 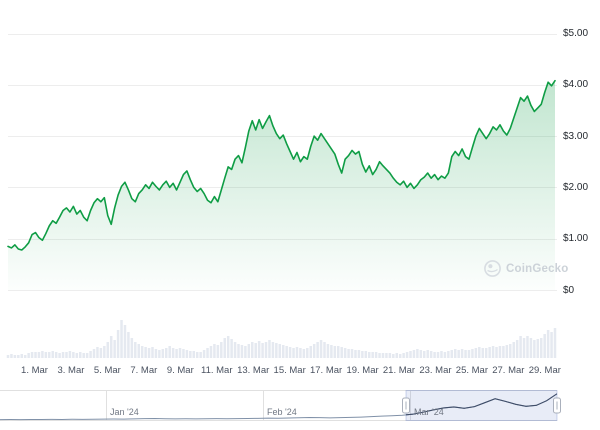 I want to click on watermark: CoinGecko, so click(x=526, y=268).